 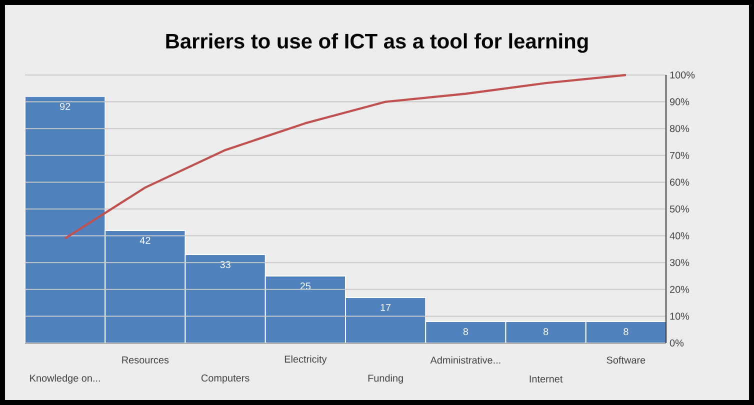 I want to click on y2-tick-label: 80%, so click(x=680, y=128).